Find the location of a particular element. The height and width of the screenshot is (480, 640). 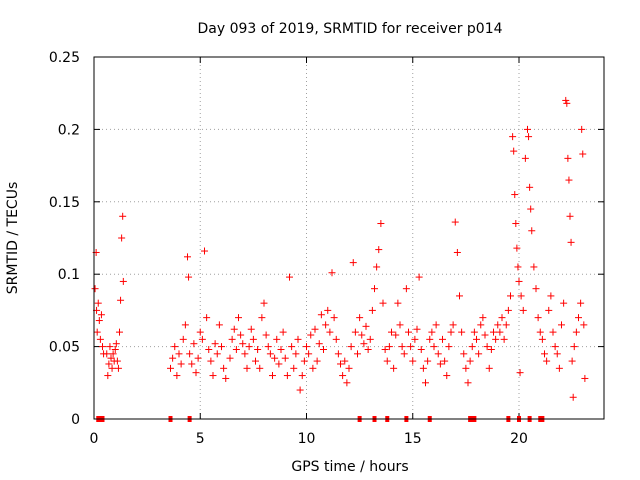

x-tick-label: 10 is located at coordinates (307, 439).